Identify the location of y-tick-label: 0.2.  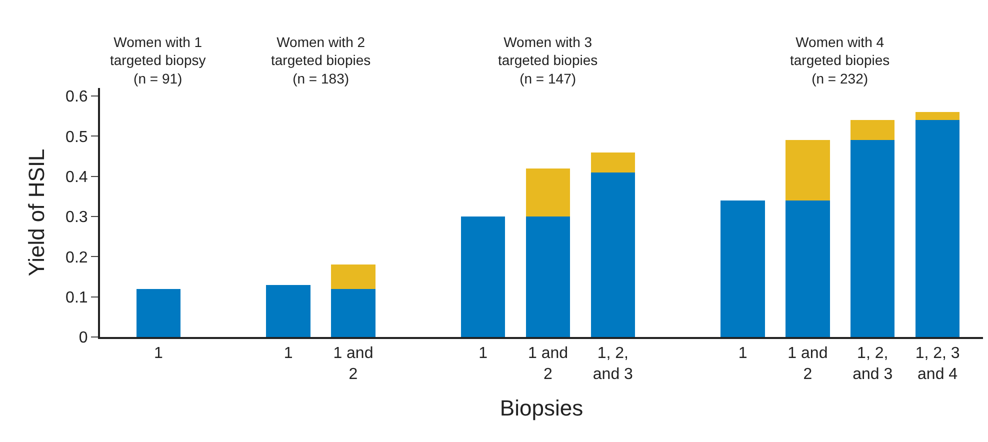
(77, 257).